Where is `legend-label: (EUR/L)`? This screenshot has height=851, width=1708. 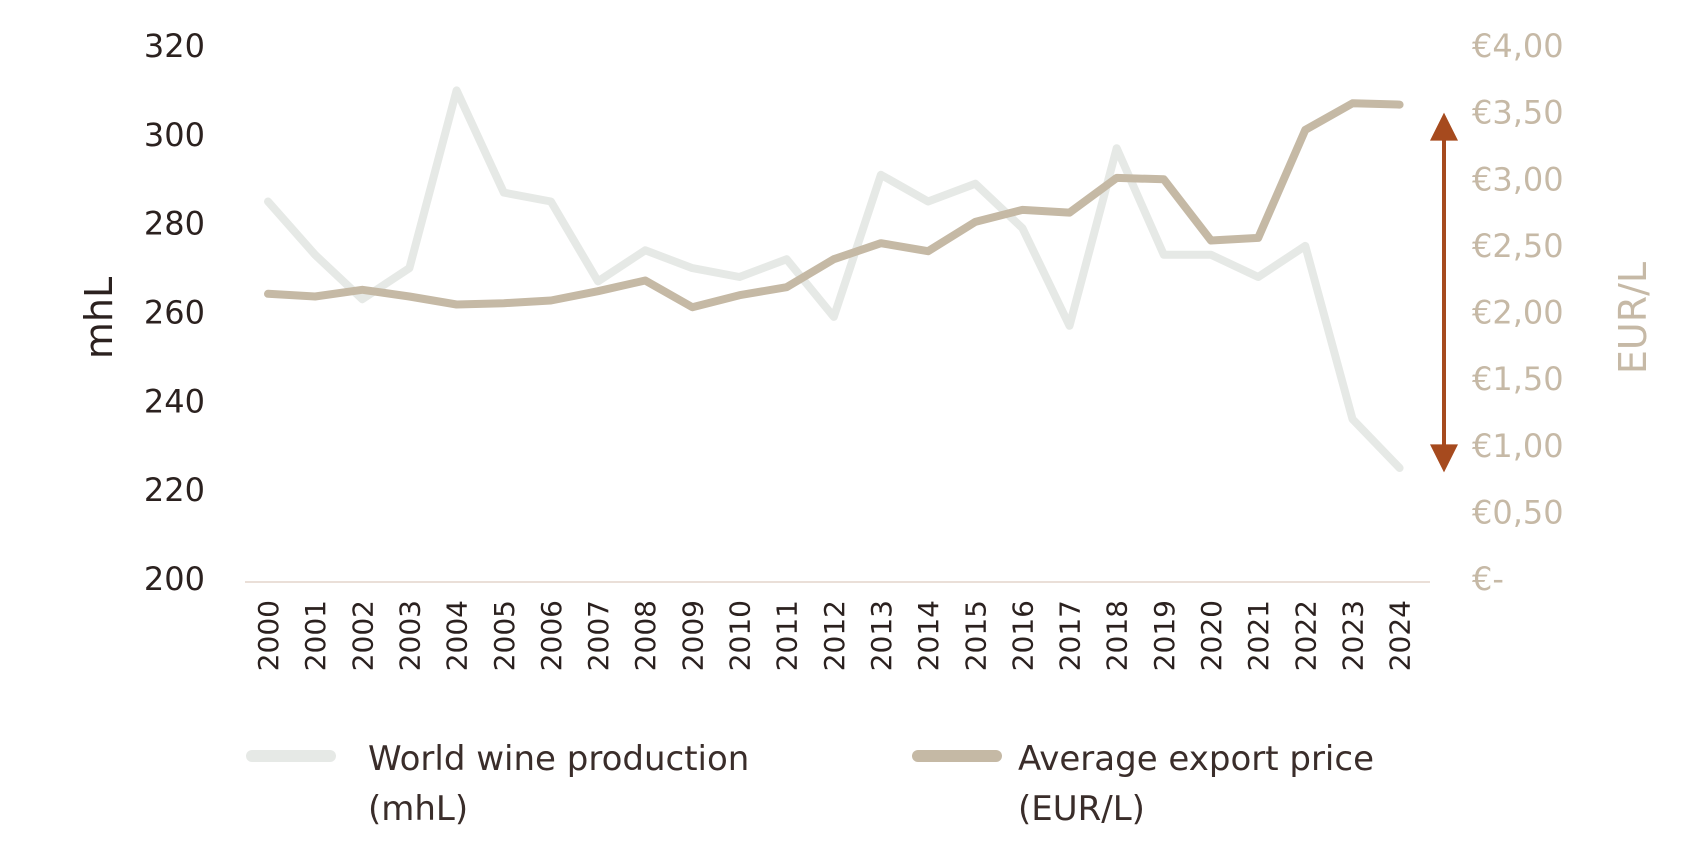
legend-label: (EUR/L) is located at coordinates (1081, 809).